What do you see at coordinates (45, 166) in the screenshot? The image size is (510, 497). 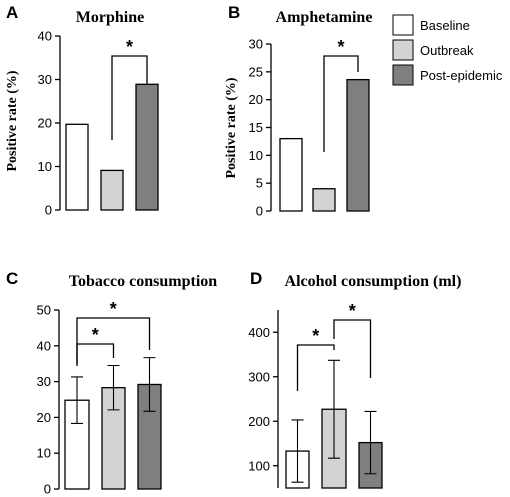 I see `panel-a-y-tick-label: 10` at bounding box center [45, 166].